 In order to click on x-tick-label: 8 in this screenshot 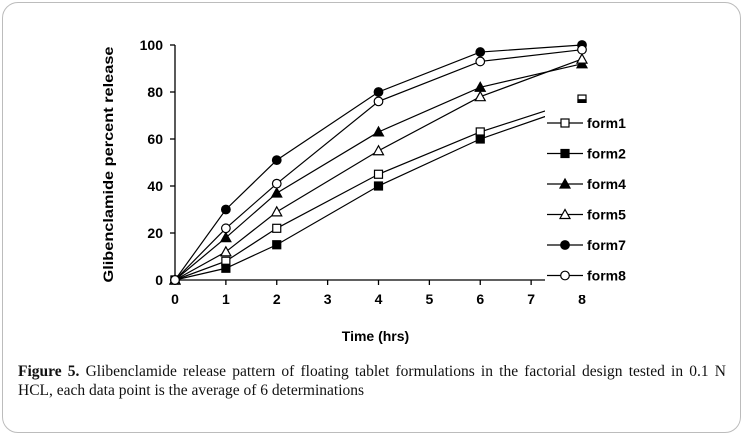, I will do `click(582, 299)`.